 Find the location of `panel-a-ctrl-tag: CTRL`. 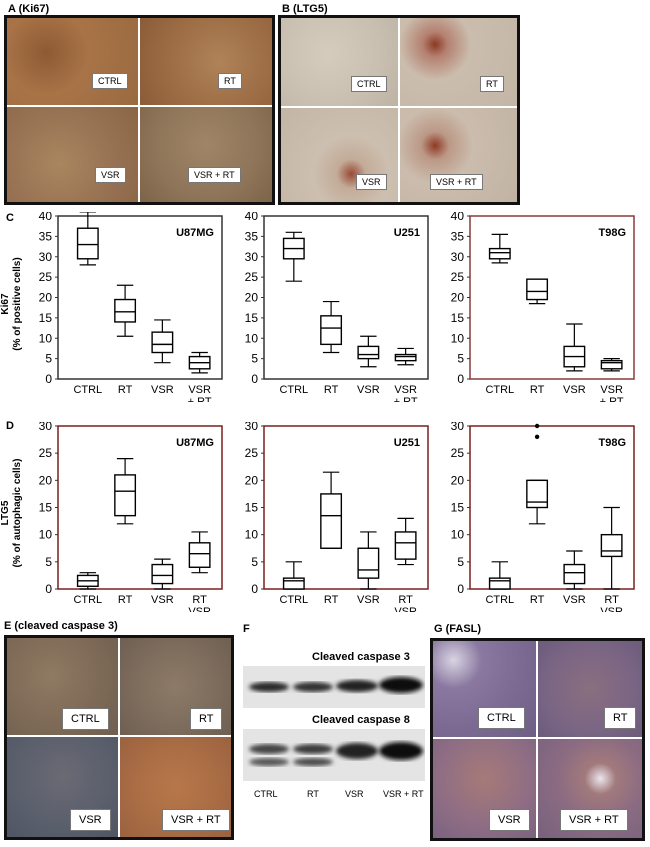

panel-a-ctrl-tag: CTRL is located at coordinates (110, 81).